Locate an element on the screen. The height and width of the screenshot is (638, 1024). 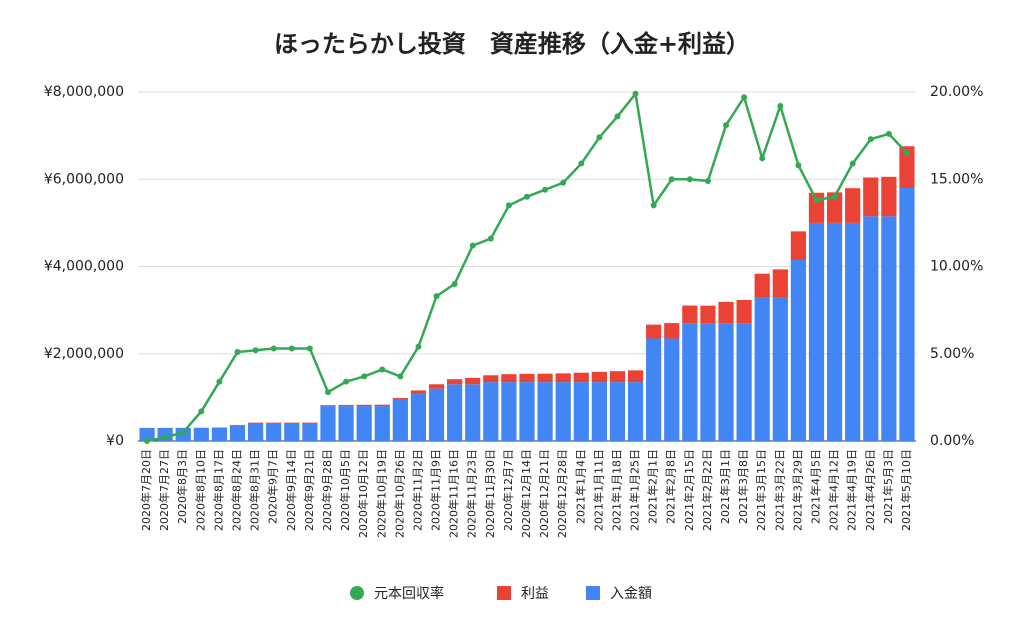
x-tick-label: 2021年3月15日 is located at coordinates (761, 490).